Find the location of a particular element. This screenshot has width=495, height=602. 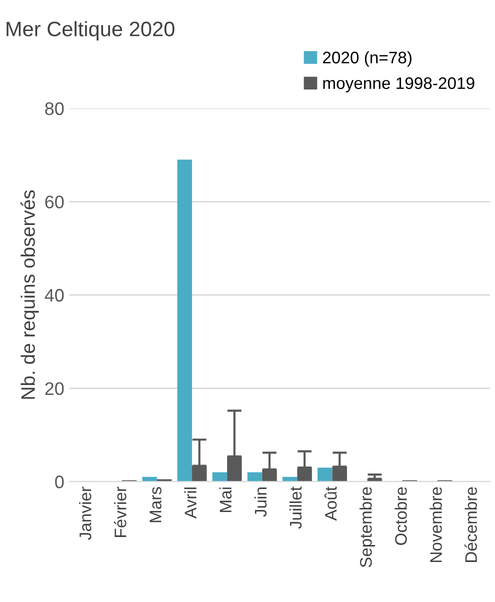

x-tick-label: Mai is located at coordinates (225, 500).